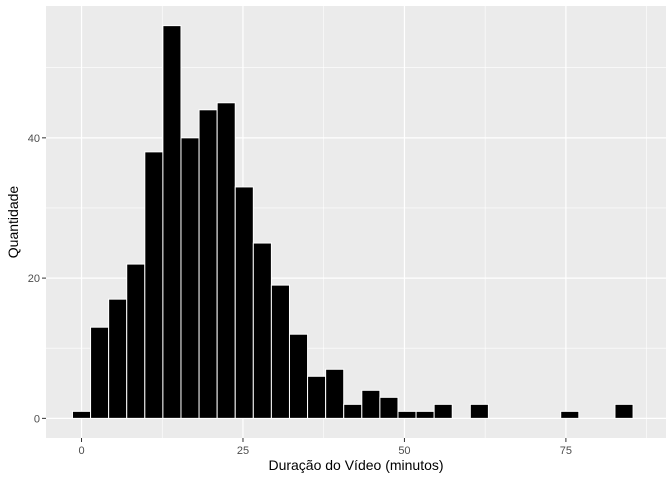 The height and width of the screenshot is (480, 672). I want to click on x-tick-label: 25, so click(243, 451).